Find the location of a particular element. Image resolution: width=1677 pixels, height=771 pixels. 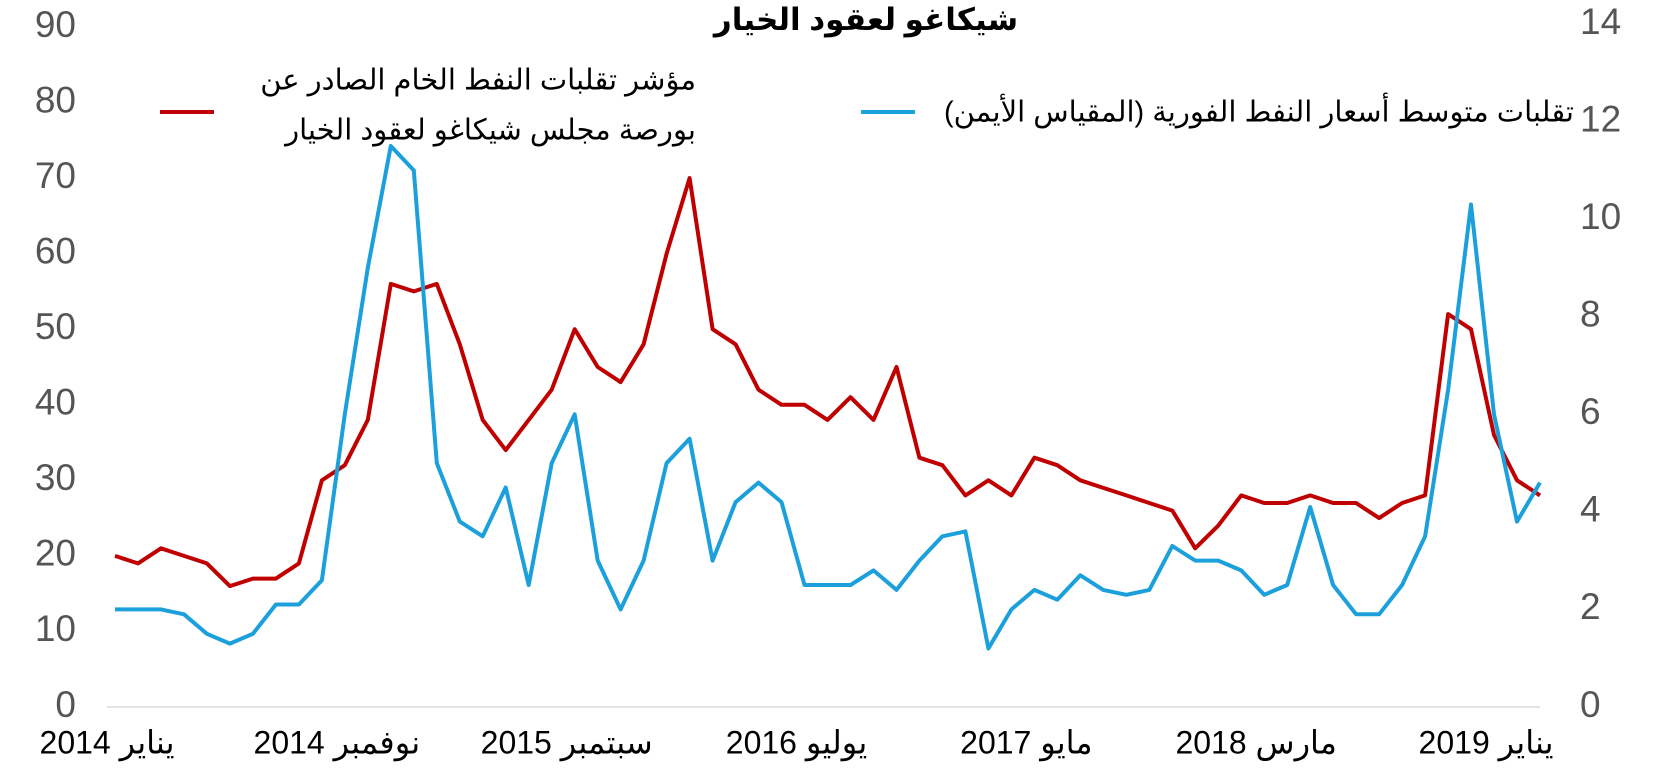

y2-tick-label: 4 is located at coordinates (1590, 509).